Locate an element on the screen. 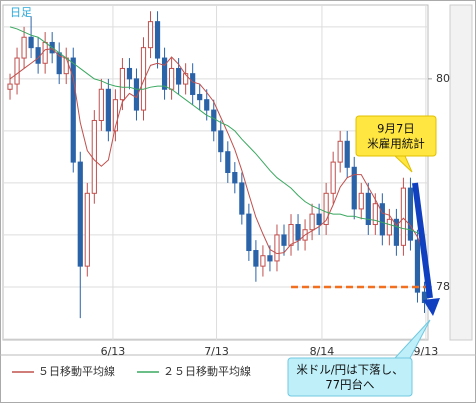 This screenshot has height=403, width=476. callout-text: 9月7日 is located at coordinates (396, 129).